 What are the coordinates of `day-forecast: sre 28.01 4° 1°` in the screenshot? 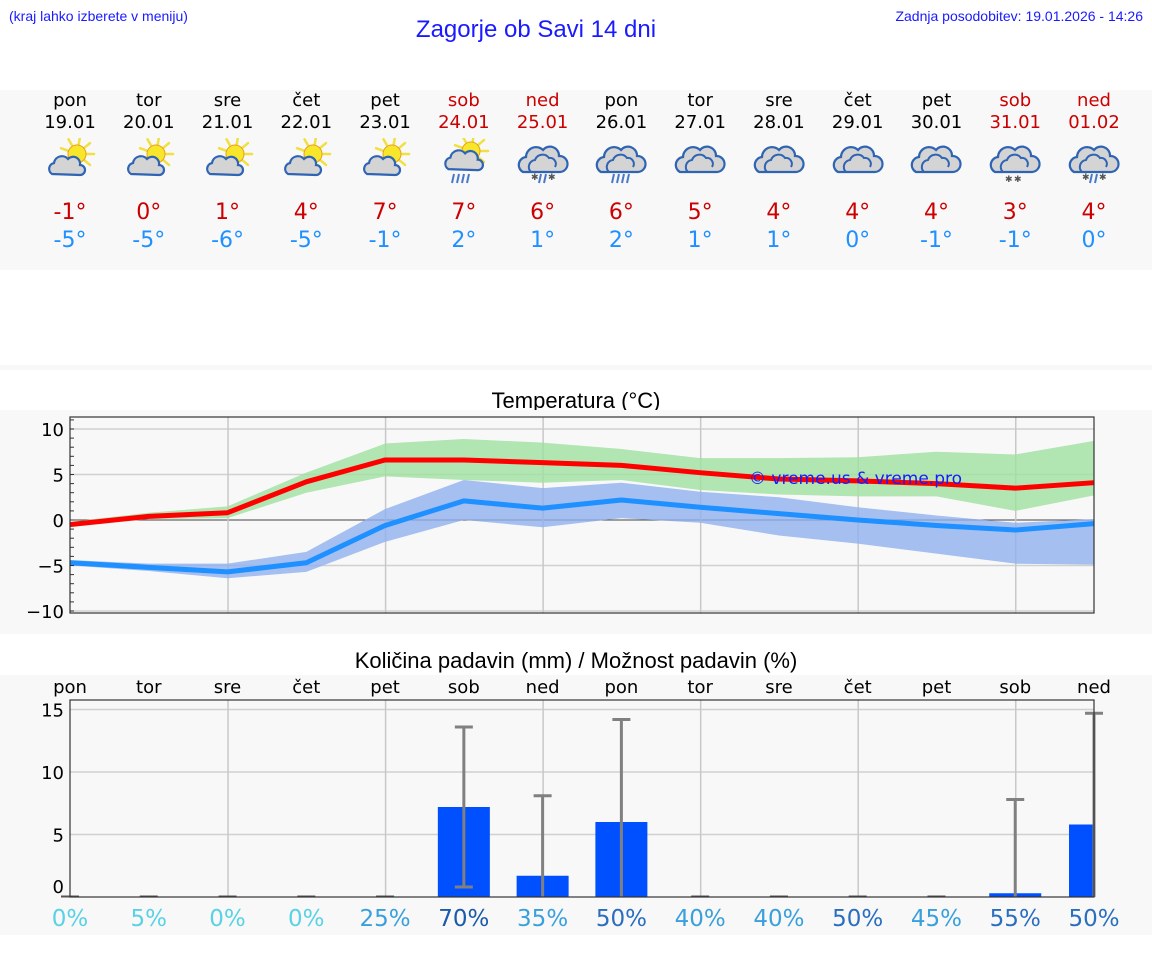 It's located at (779, 180).